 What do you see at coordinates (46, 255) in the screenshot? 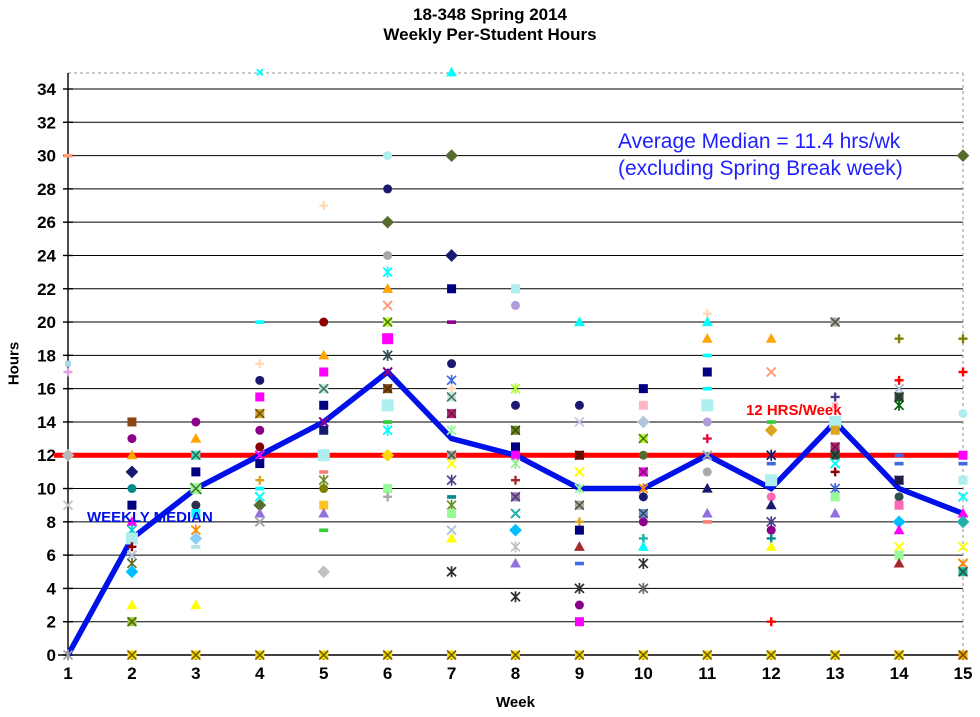
I see `svg-text: 24` at bounding box center [46, 255].